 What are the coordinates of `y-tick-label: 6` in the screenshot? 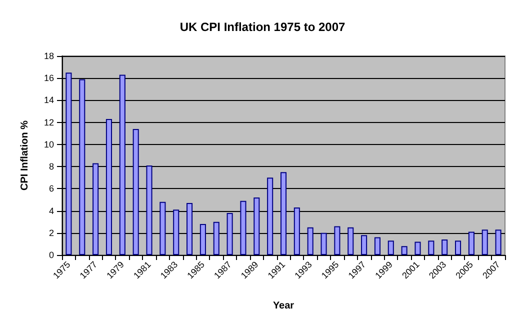 It's located at (51, 189).